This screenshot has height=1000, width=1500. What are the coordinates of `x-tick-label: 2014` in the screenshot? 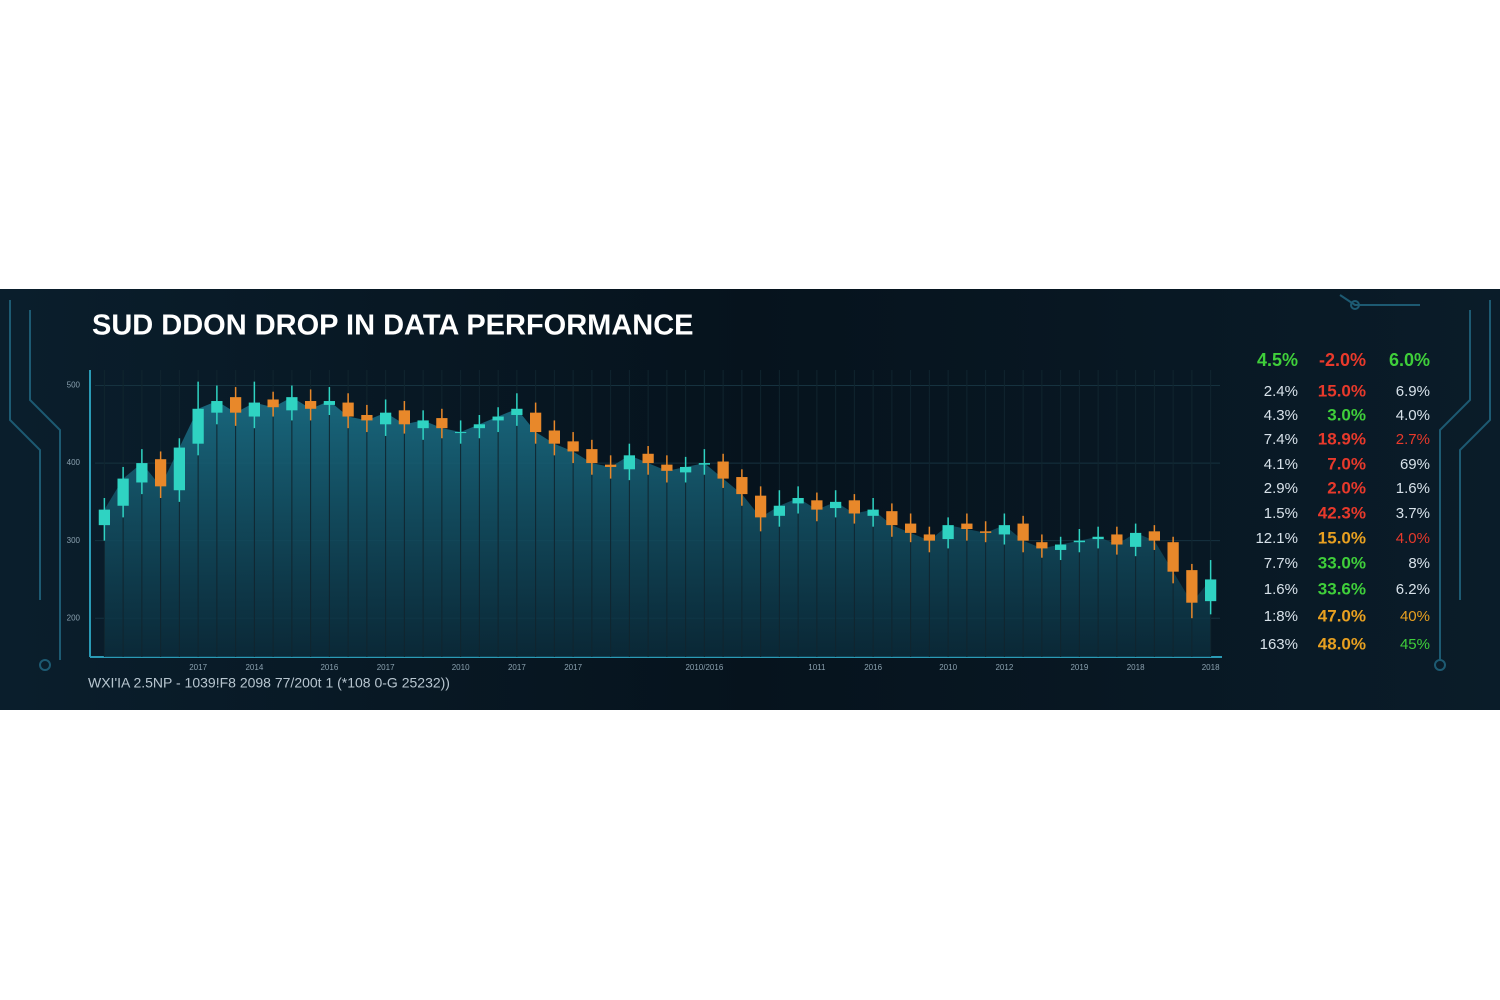 It's located at (254, 667).